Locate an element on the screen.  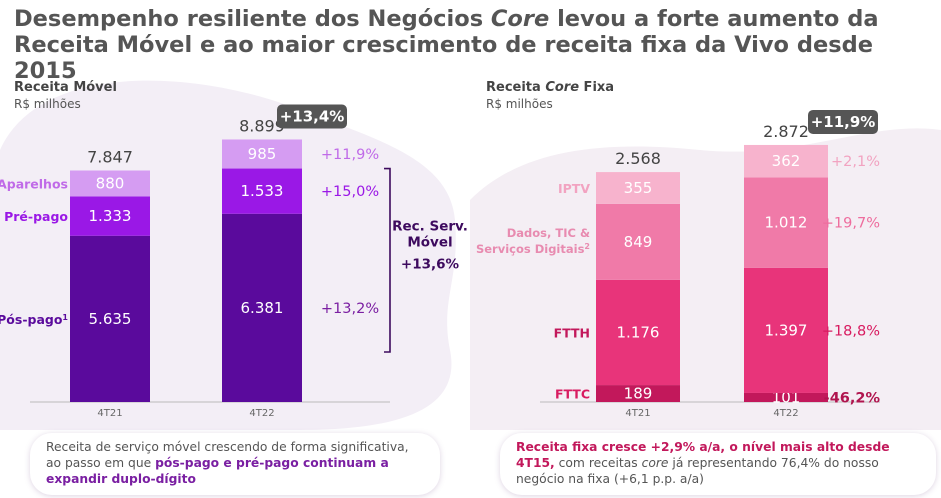
chart-1-growth-label-2: +19,7% is located at coordinates (851, 224).